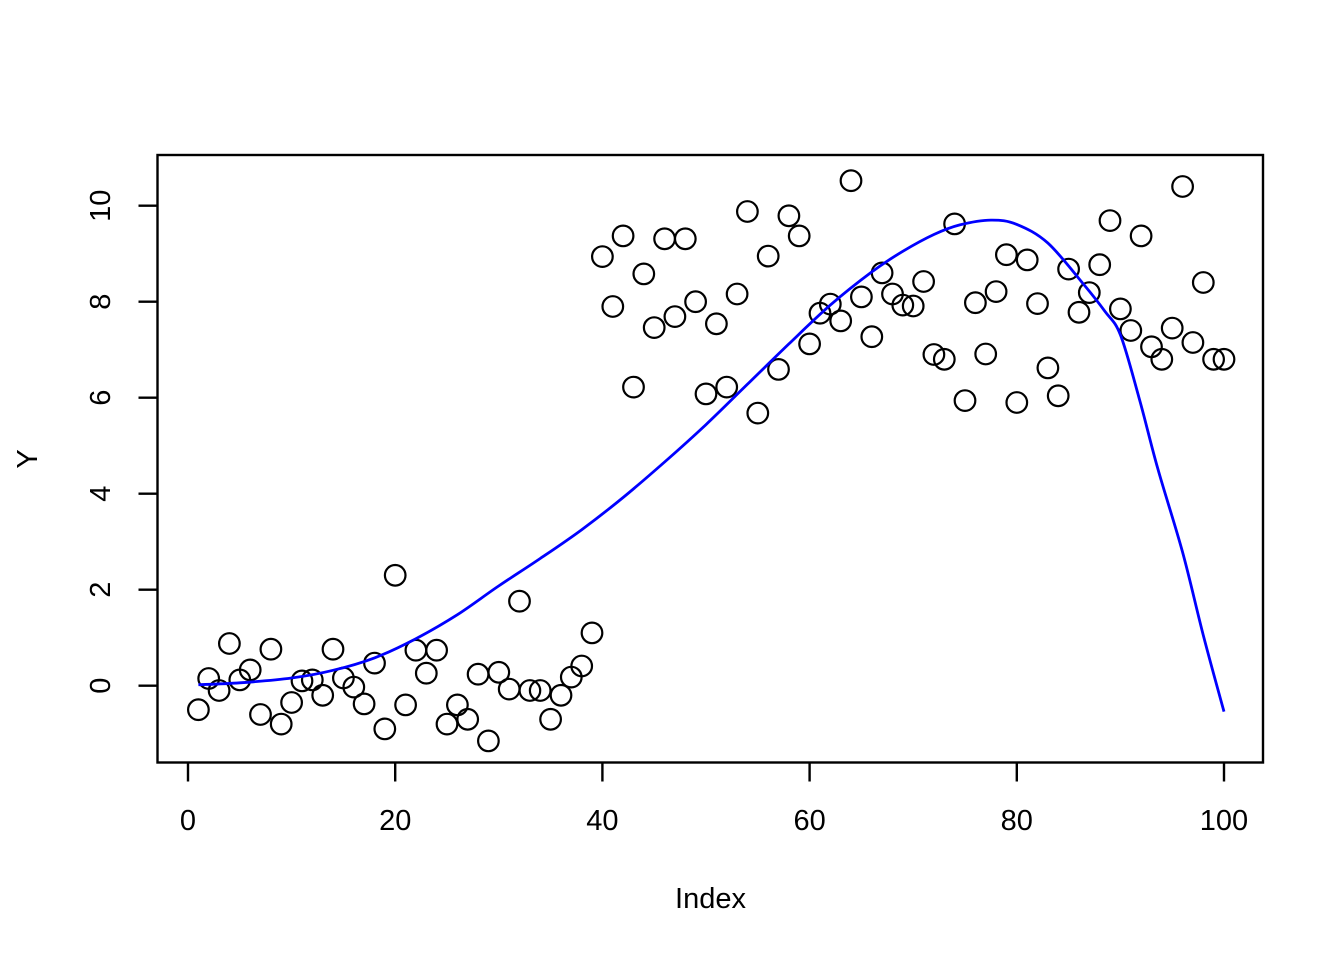  I want to click on y-tick-label: 4, so click(101, 494).